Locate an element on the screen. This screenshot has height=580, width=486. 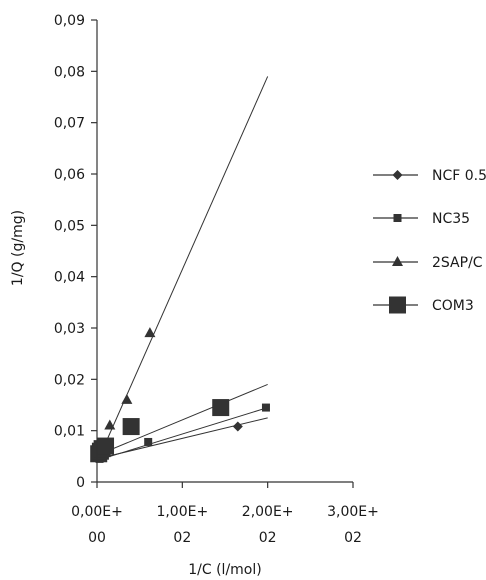
y-tick-label: 0,06 is located at coordinates (69, 175).